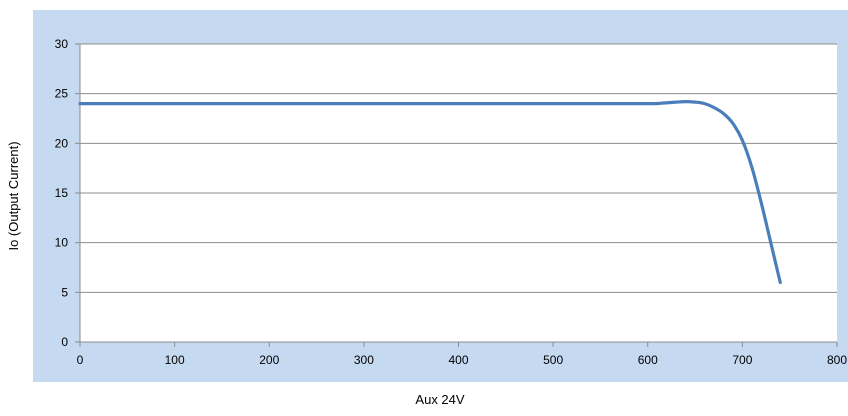 This screenshot has height=416, width=848. What do you see at coordinates (364, 360) in the screenshot?
I see `x-tick-label: 300` at bounding box center [364, 360].